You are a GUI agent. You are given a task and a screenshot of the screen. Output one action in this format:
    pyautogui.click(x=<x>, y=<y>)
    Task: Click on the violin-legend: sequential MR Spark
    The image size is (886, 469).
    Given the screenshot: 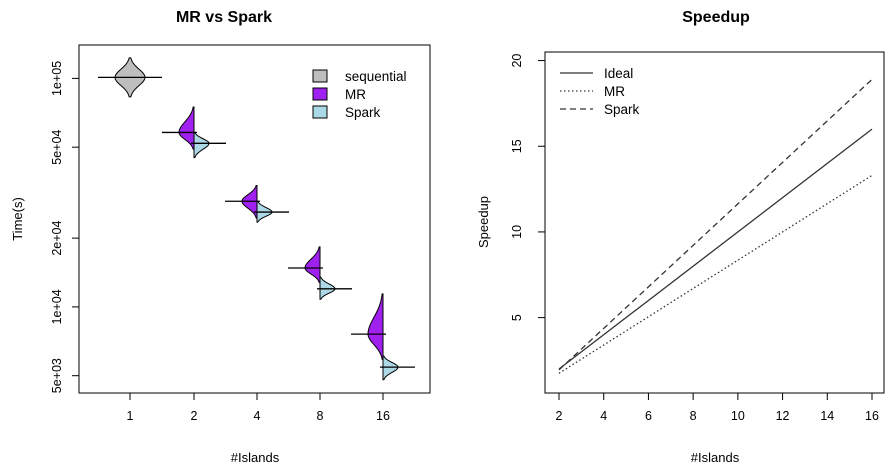 What is the action you would take?
    pyautogui.click(x=359, y=94)
    